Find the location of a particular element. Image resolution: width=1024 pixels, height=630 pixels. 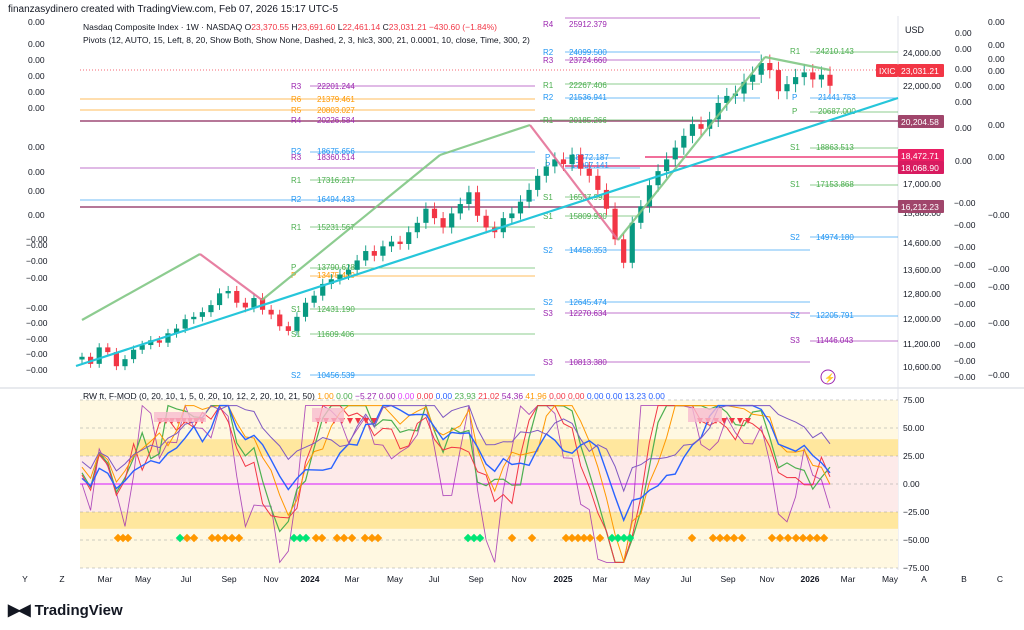

tradingview-logo: ▶◀ TradingView is located at coordinates (65, 610).